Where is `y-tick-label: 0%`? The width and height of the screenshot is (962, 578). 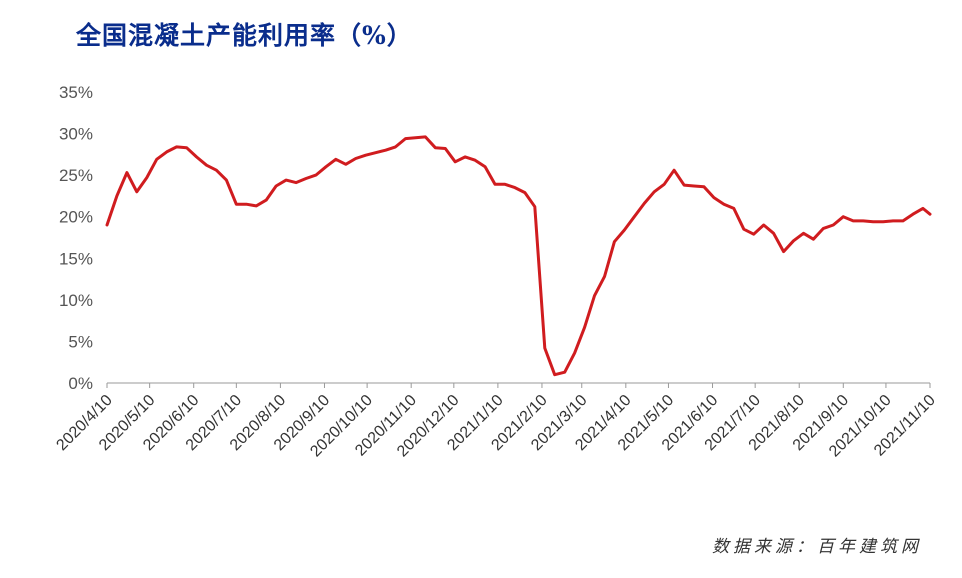
y-tick-label: 0% is located at coordinates (80, 383).